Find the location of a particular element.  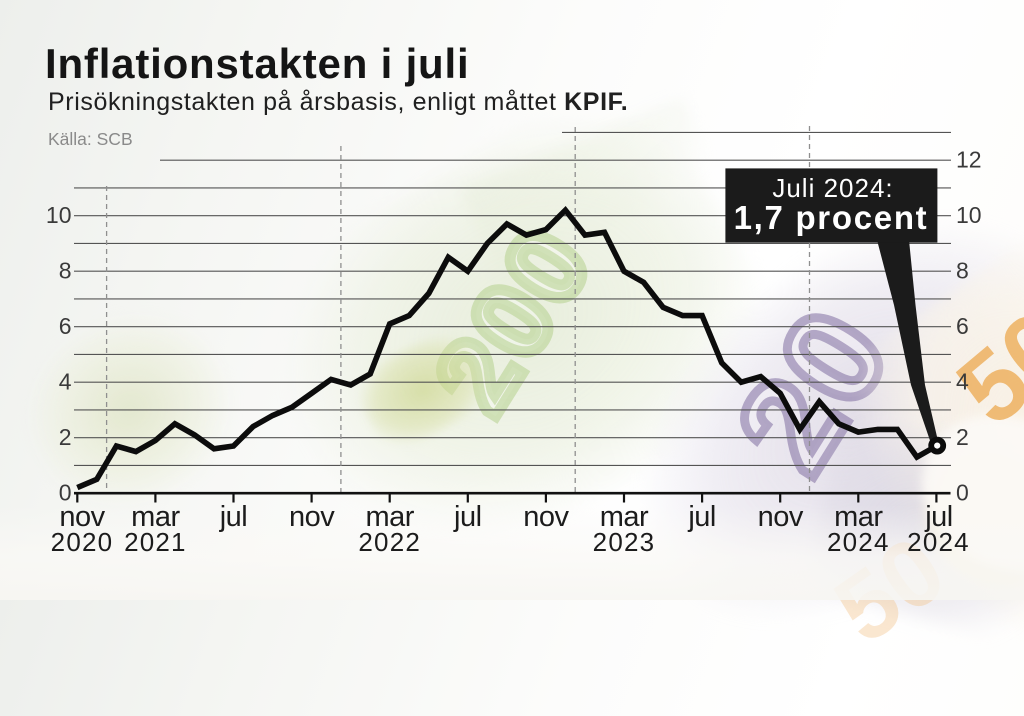

svg-text: 2021 is located at coordinates (155, 542).